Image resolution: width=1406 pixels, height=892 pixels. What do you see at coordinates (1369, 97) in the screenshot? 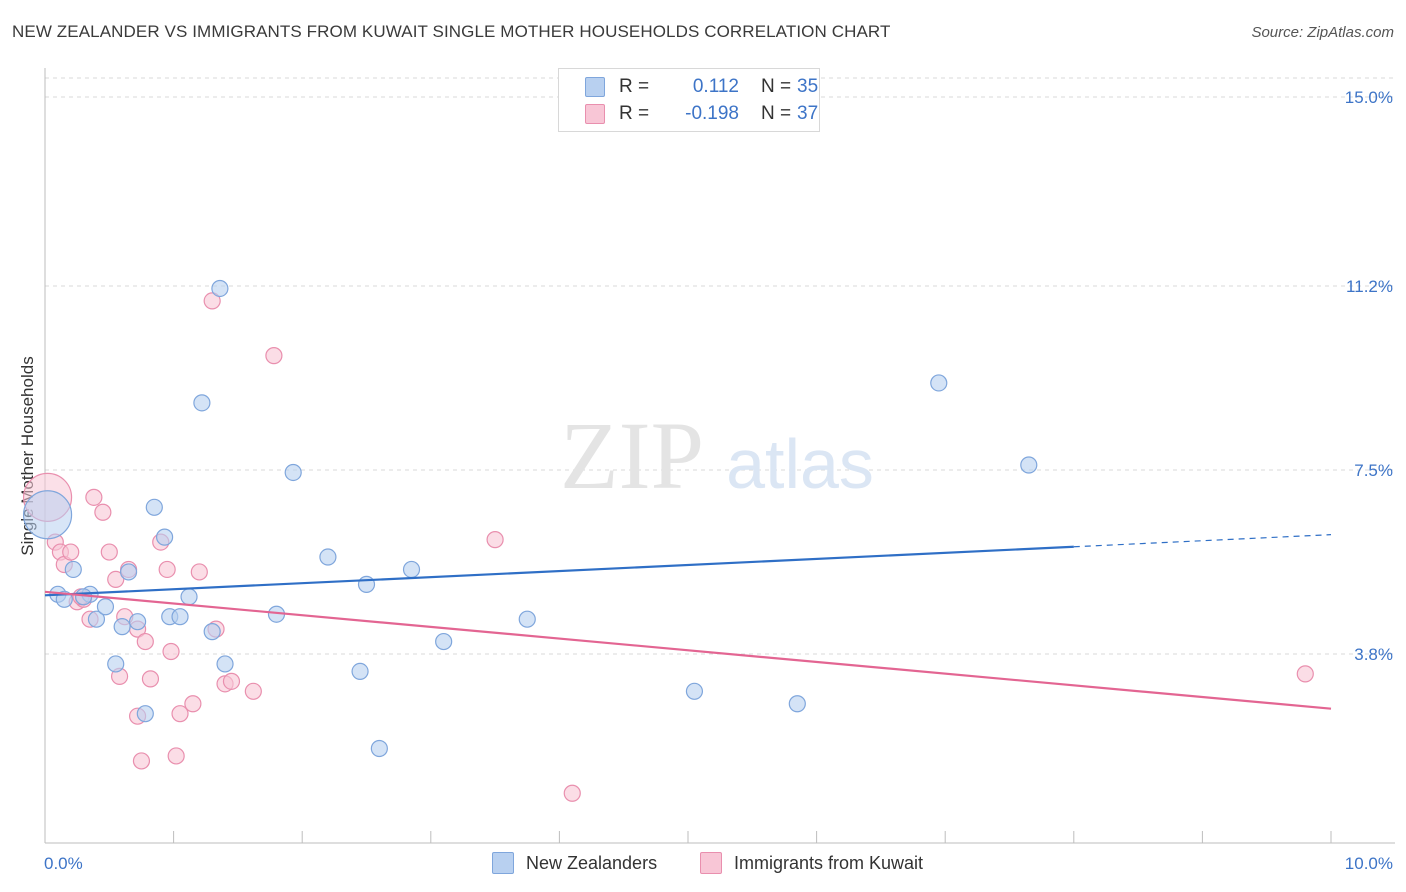
I see `y-tick-label: 15.0%` at bounding box center [1369, 97].